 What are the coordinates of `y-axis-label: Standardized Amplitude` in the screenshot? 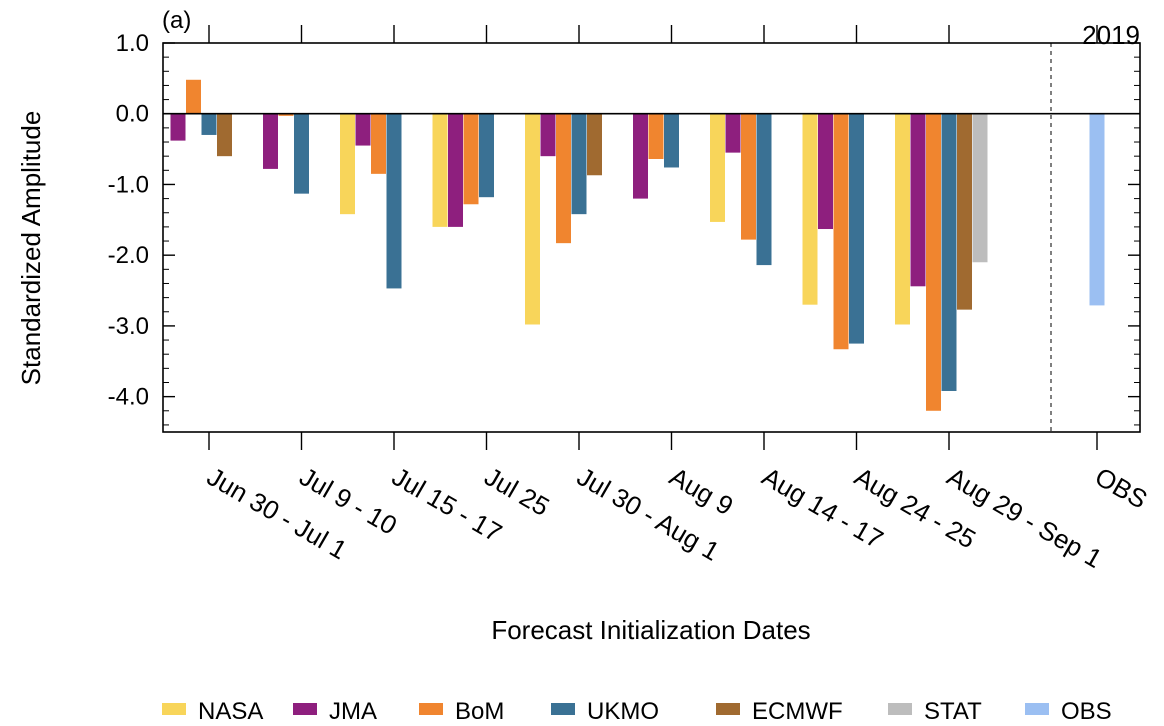 It's located at (31, 248).